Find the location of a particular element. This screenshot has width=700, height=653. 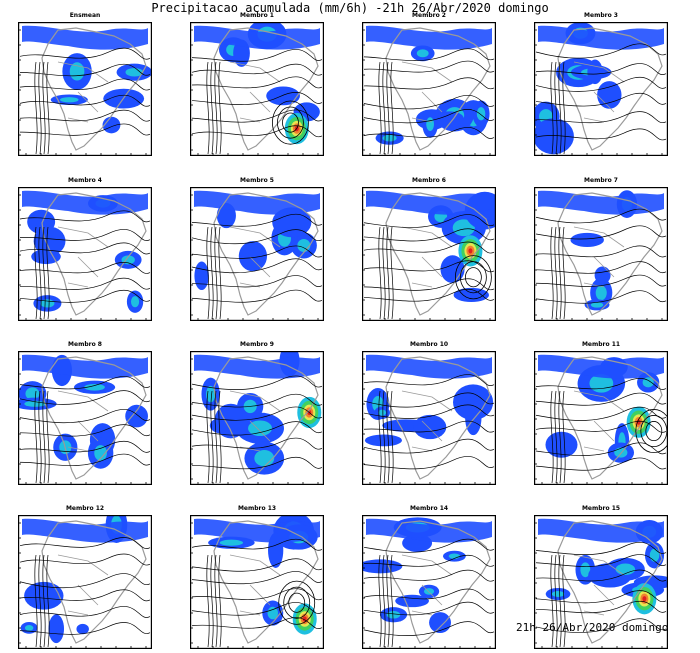

map-panel: Membro 3 is located at coordinates (601, 86).